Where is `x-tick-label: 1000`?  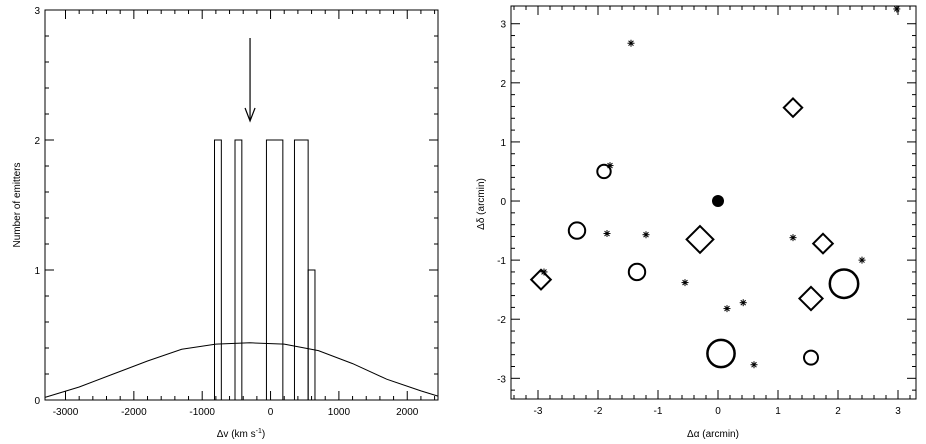
x-tick-label: 1000 is located at coordinates (339, 412).